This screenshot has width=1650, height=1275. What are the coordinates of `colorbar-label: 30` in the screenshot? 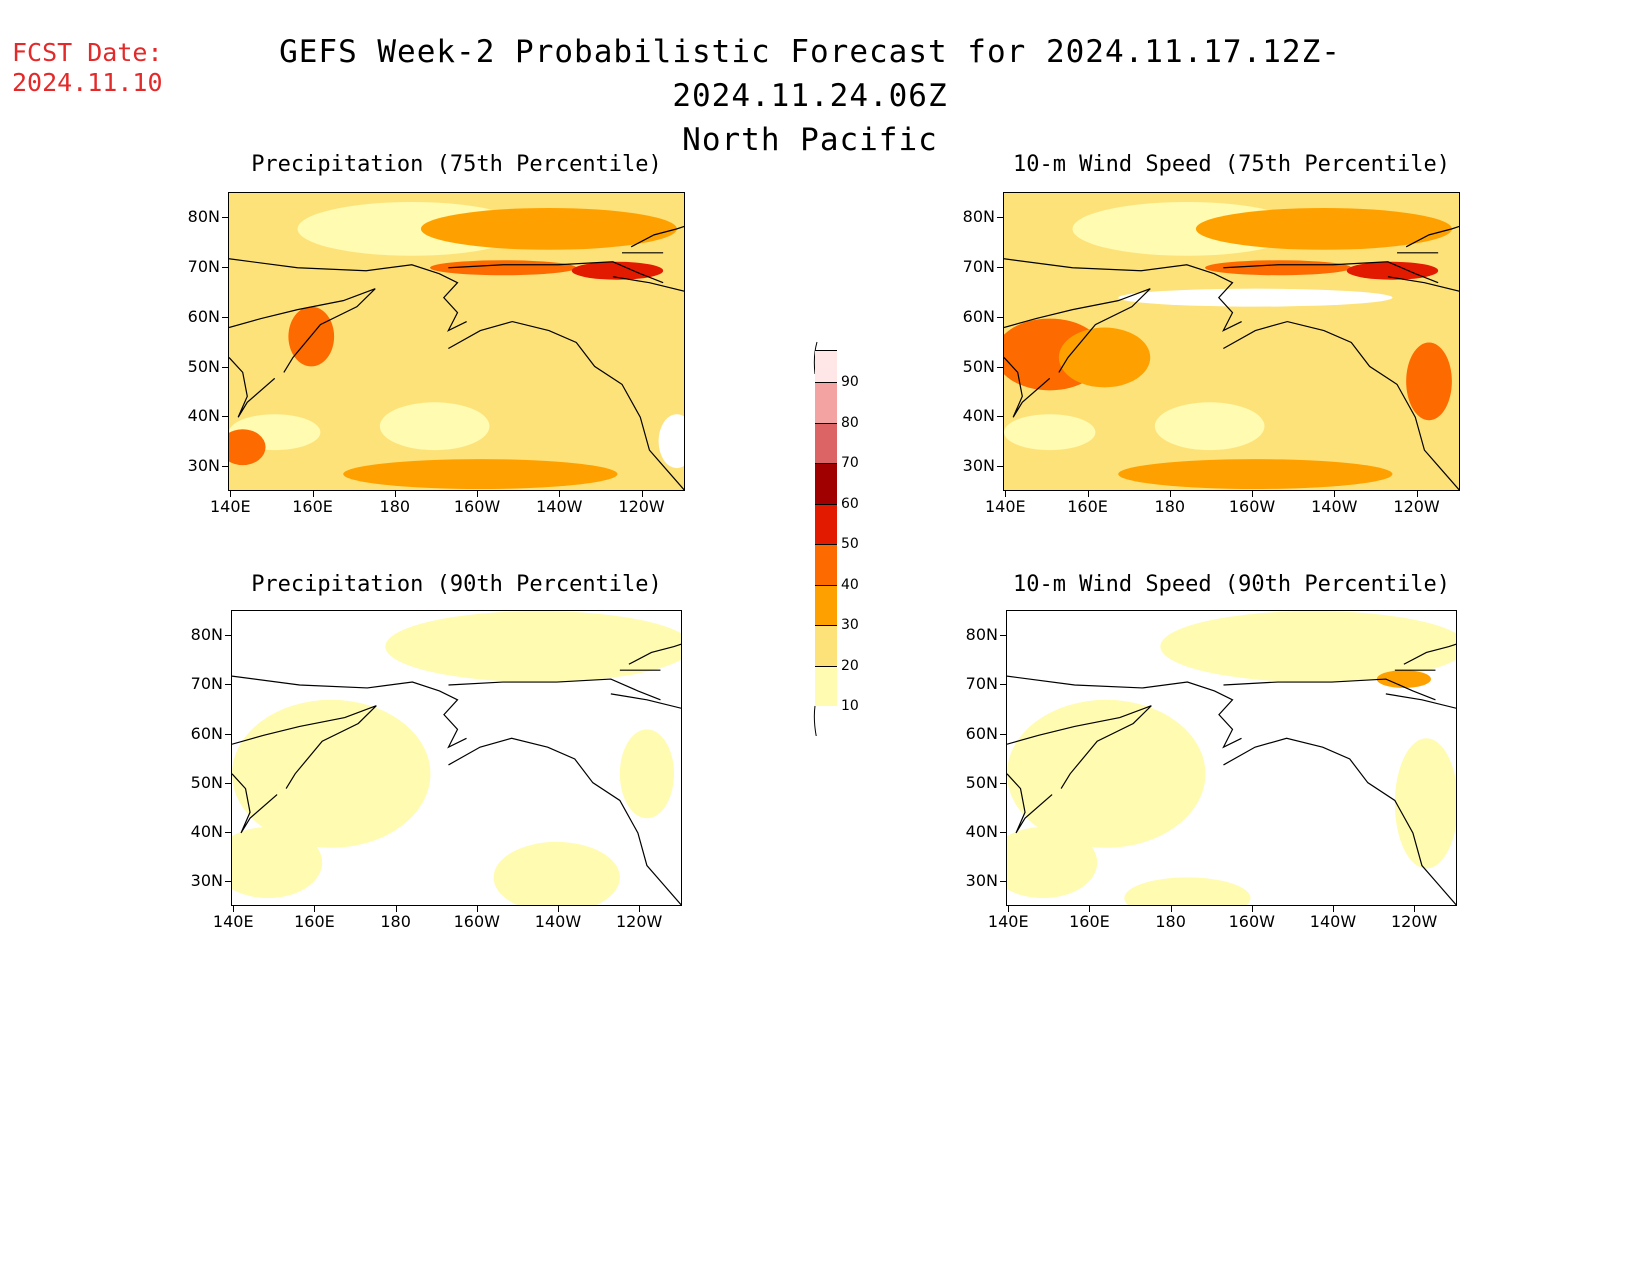 It's located at (850, 625).